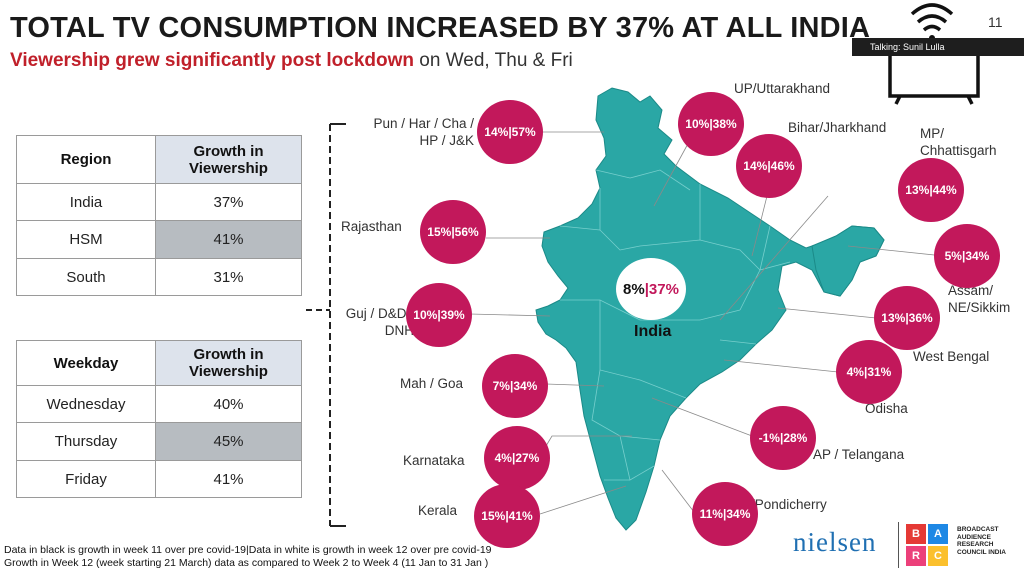 The height and width of the screenshot is (571, 1024). Describe the element at coordinates (995, 22) in the screenshot. I see `page-number: 11` at that location.